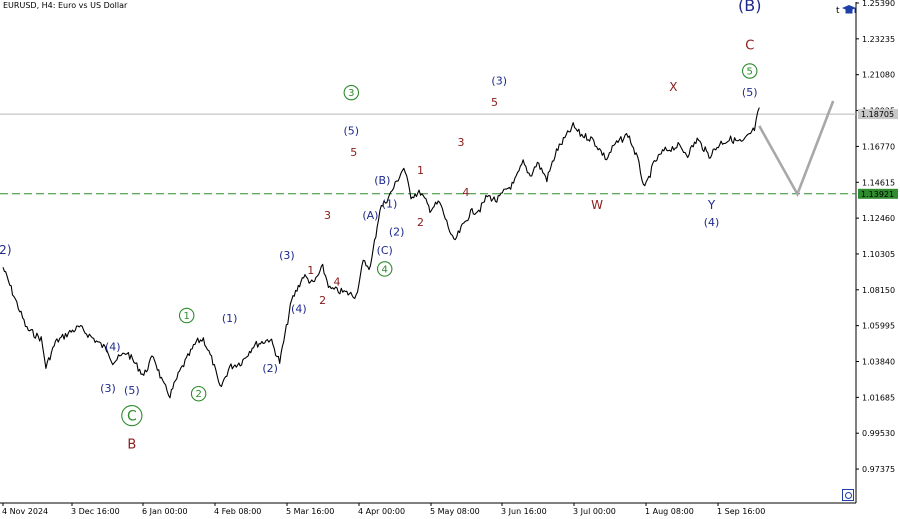 The width and height of the screenshot is (900, 519). Describe the element at coordinates (65, 5) in the screenshot. I see `chart-symbol-title: EURUSD, H4: Euro vs US Dollar` at that location.